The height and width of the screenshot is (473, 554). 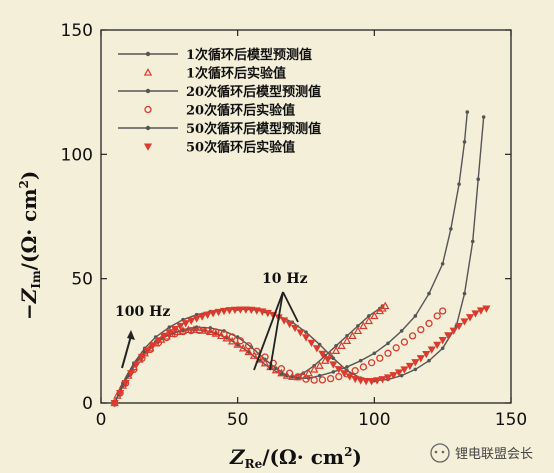 What do you see at coordinates (237, 457) in the screenshot?
I see `x-axis-label-main: Z` at bounding box center [237, 457].